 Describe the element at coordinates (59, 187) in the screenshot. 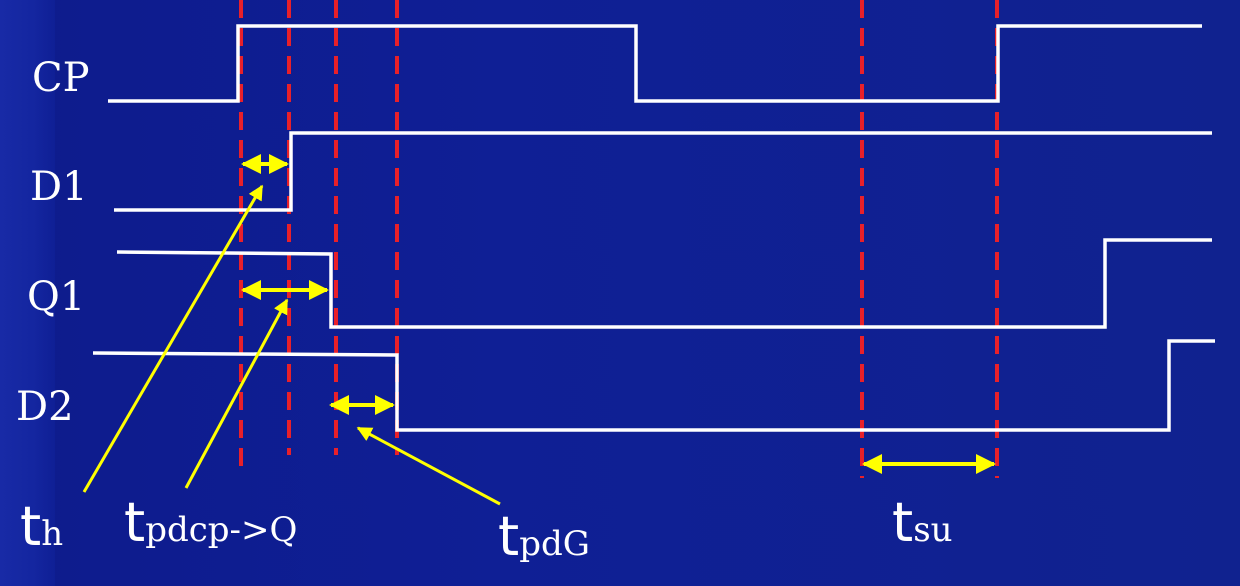

I see `signal-label-d1: D1` at that location.